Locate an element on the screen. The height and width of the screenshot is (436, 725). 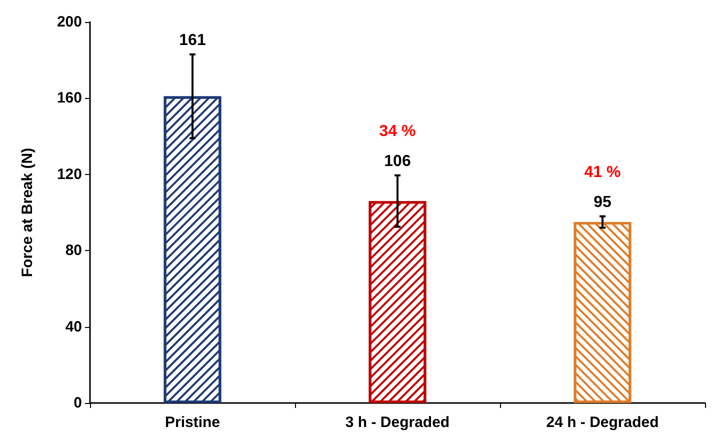
y-tick-label: 0 is located at coordinates (78, 403).